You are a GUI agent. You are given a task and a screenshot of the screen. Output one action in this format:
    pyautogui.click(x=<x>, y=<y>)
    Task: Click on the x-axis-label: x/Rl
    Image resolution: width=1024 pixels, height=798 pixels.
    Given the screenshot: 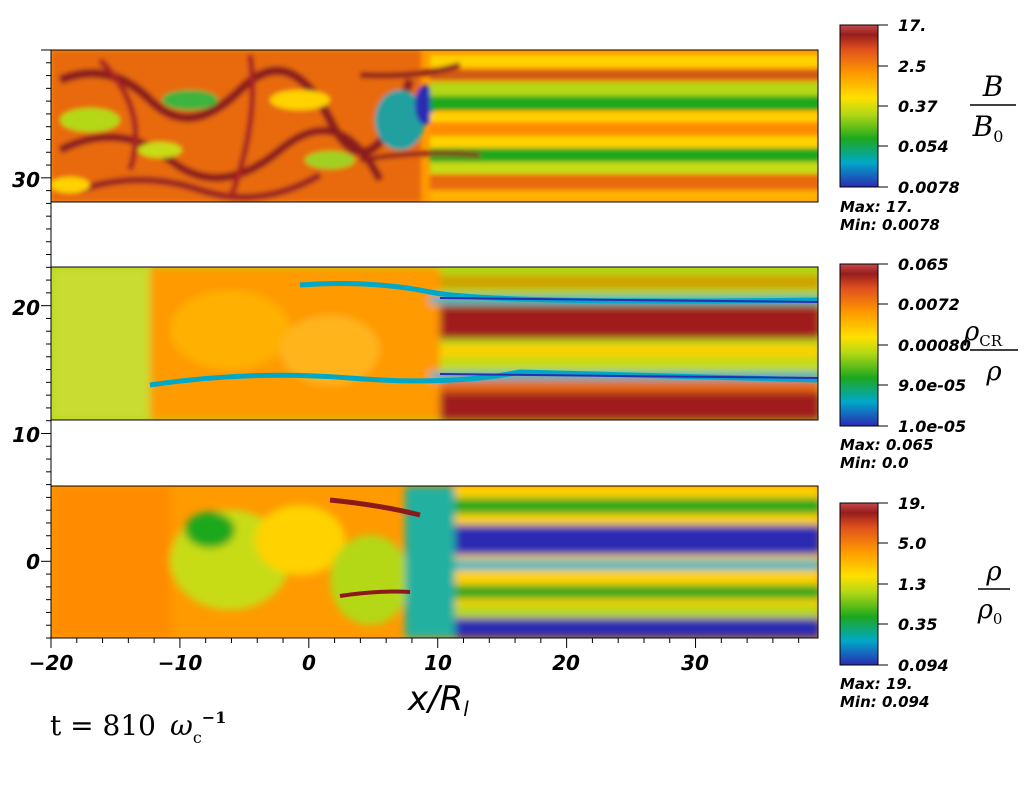 What is the action you would take?
    pyautogui.click(x=438, y=700)
    